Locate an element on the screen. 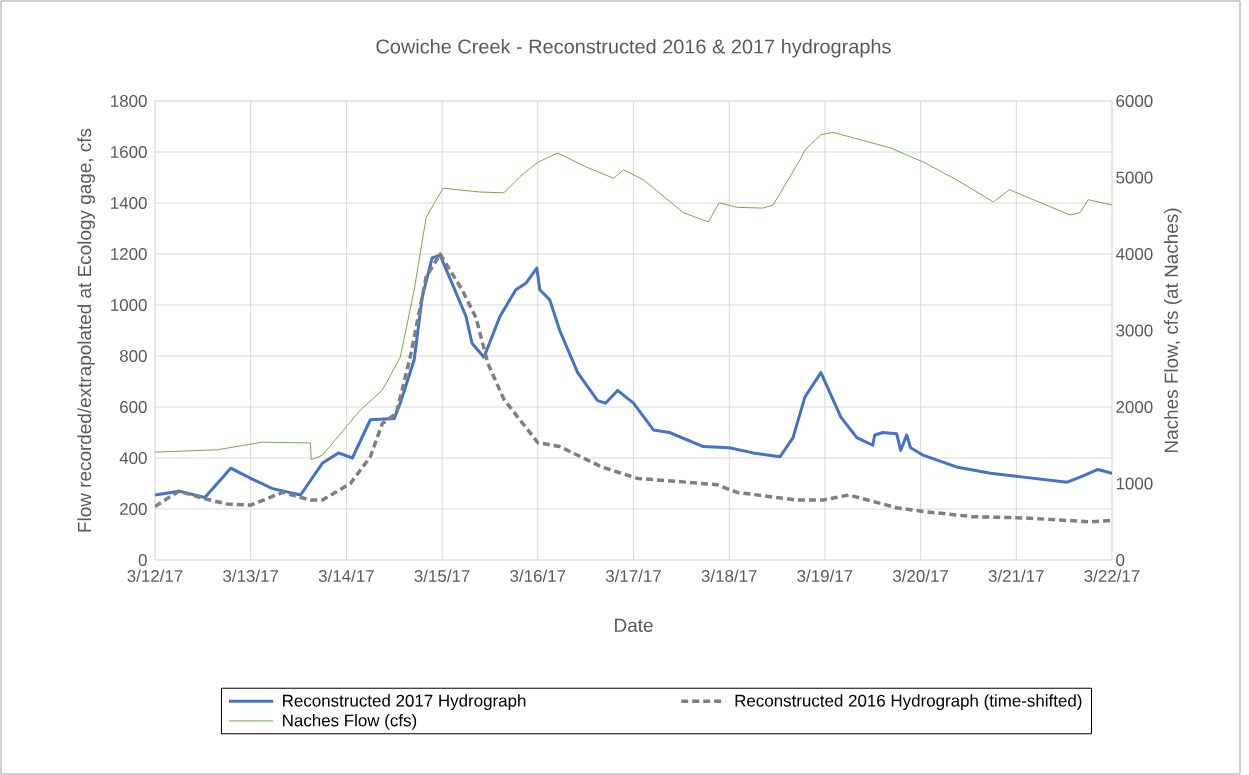 Image resolution: width=1249 pixels, height=775 pixels. y2-tick-label: 2000 is located at coordinates (1134, 407).